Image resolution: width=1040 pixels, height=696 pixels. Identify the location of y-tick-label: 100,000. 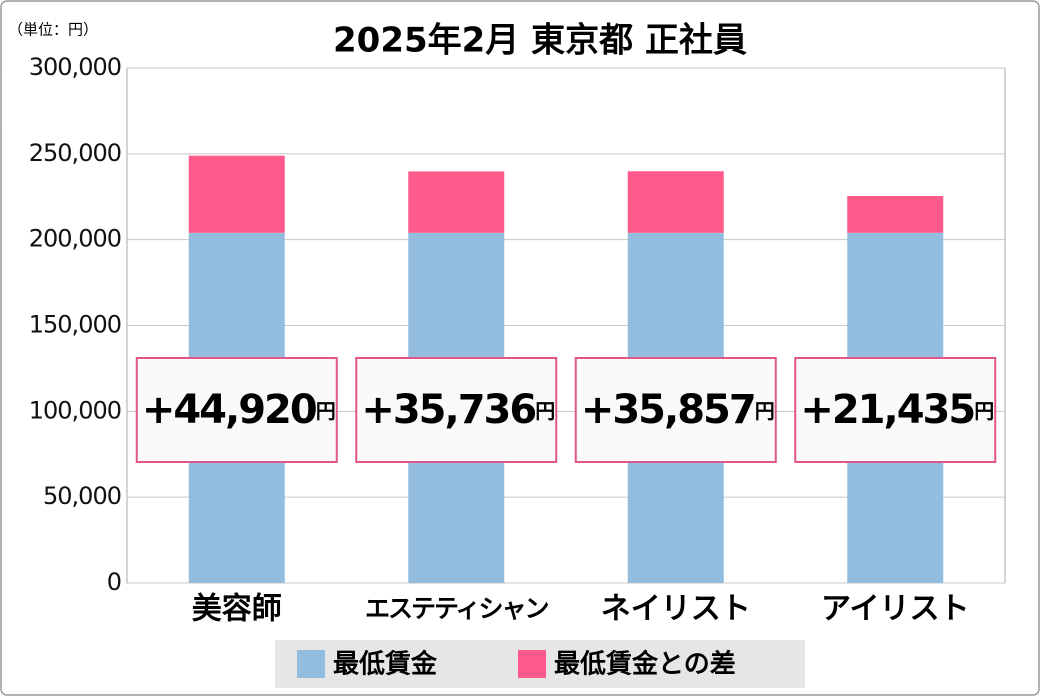
(75, 410).